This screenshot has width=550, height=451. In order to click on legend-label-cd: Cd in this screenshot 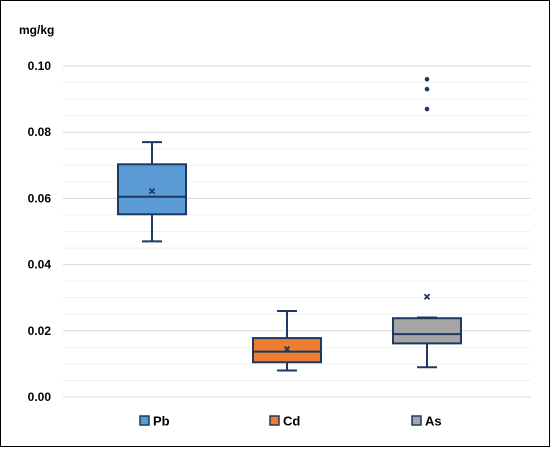, I will do `click(291, 421)`.